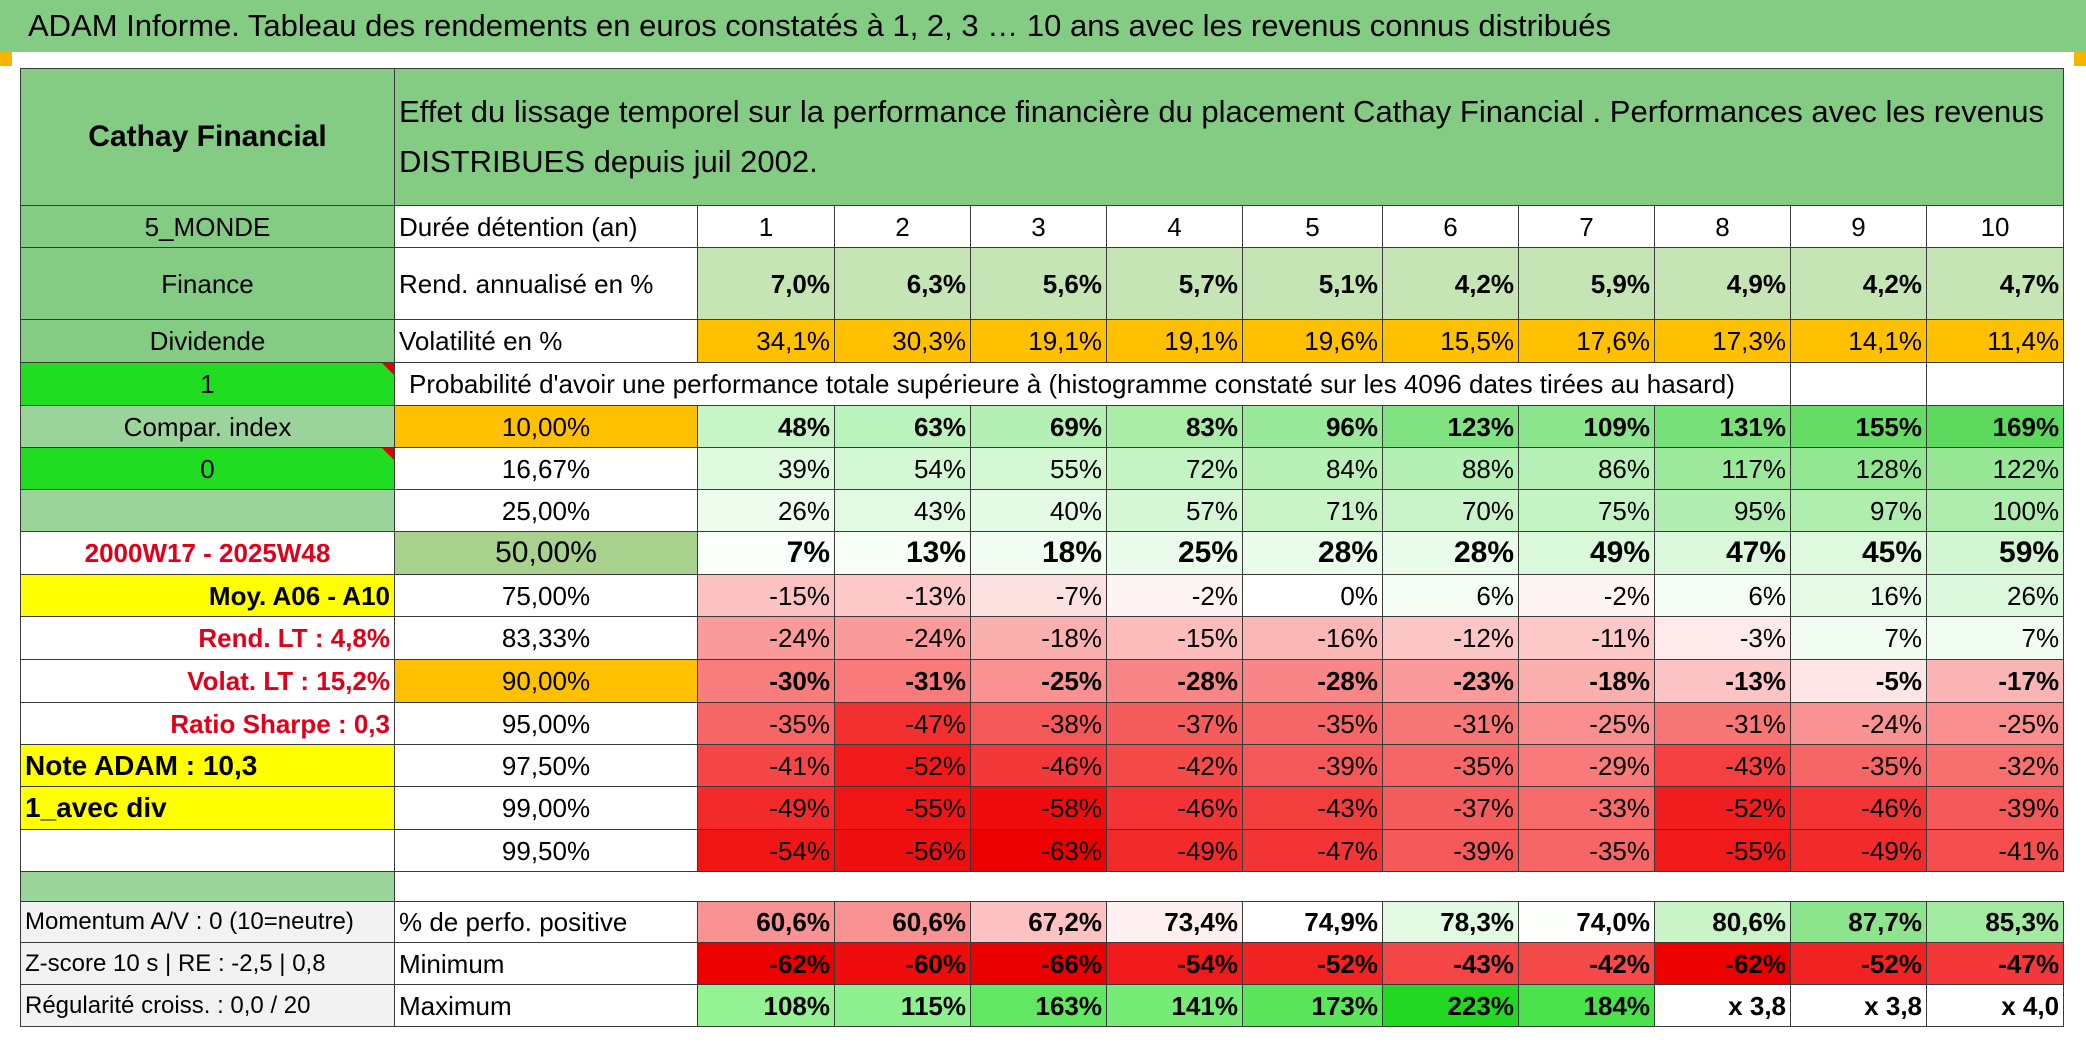  What do you see at coordinates (902, 595) in the screenshot?
I see `pct-cell: -13%` at bounding box center [902, 595].